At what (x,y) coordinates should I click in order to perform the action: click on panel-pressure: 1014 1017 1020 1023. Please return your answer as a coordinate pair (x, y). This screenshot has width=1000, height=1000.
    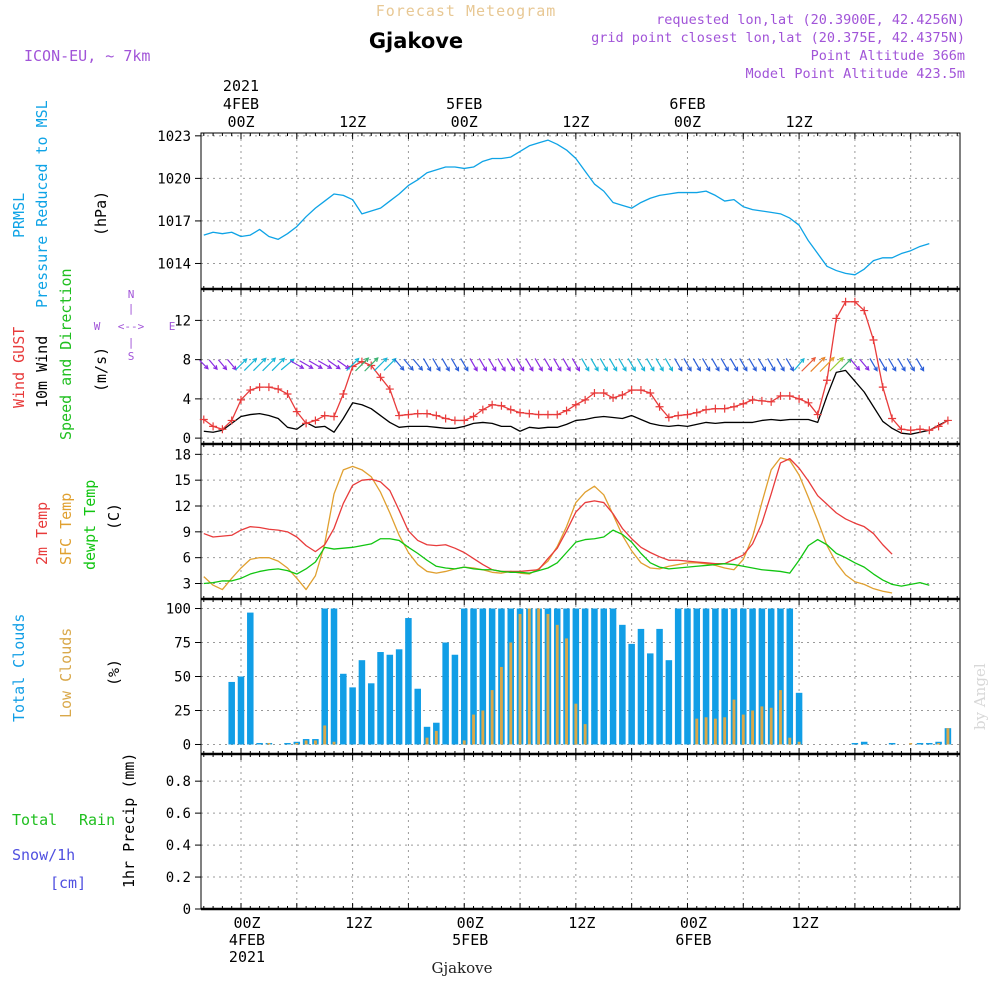
    Looking at the image, I should click on (559, 209).